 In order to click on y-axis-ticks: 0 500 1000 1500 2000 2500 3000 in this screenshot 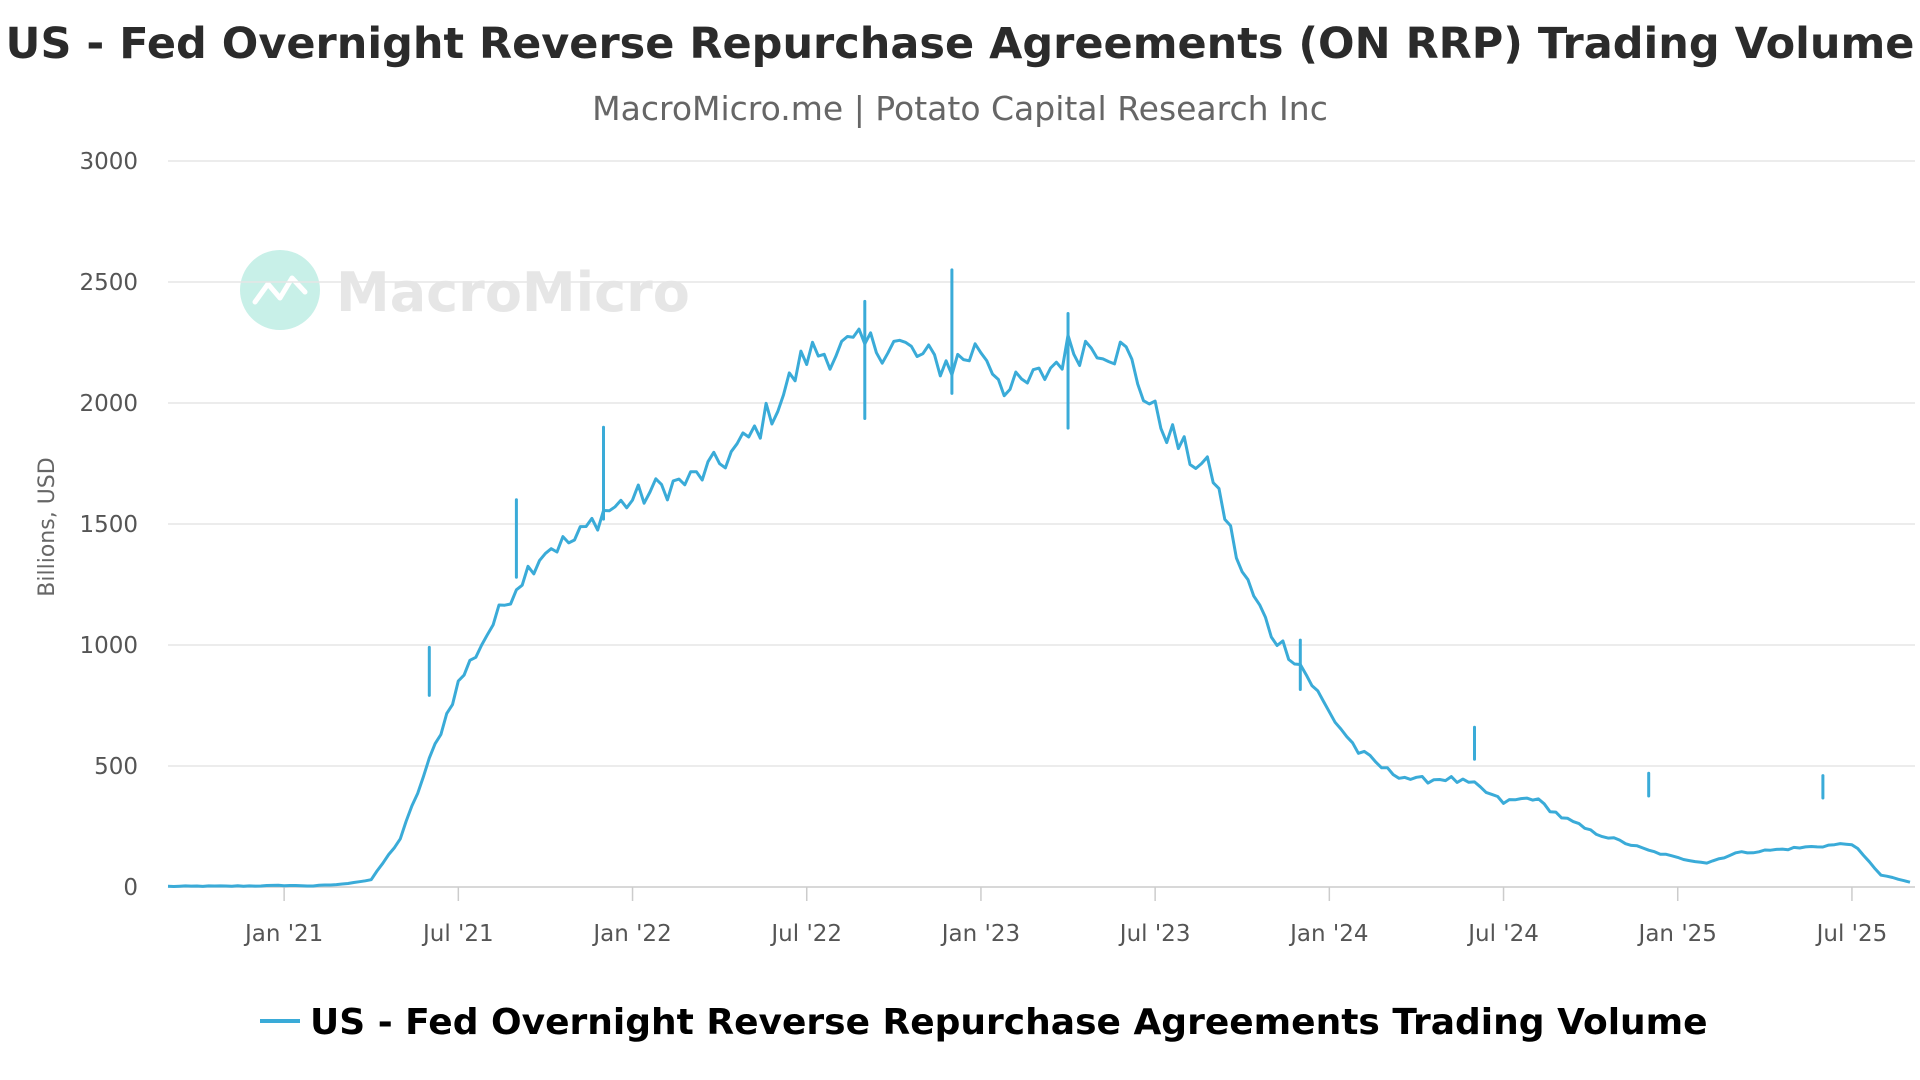, I will do `click(108, 525)`.